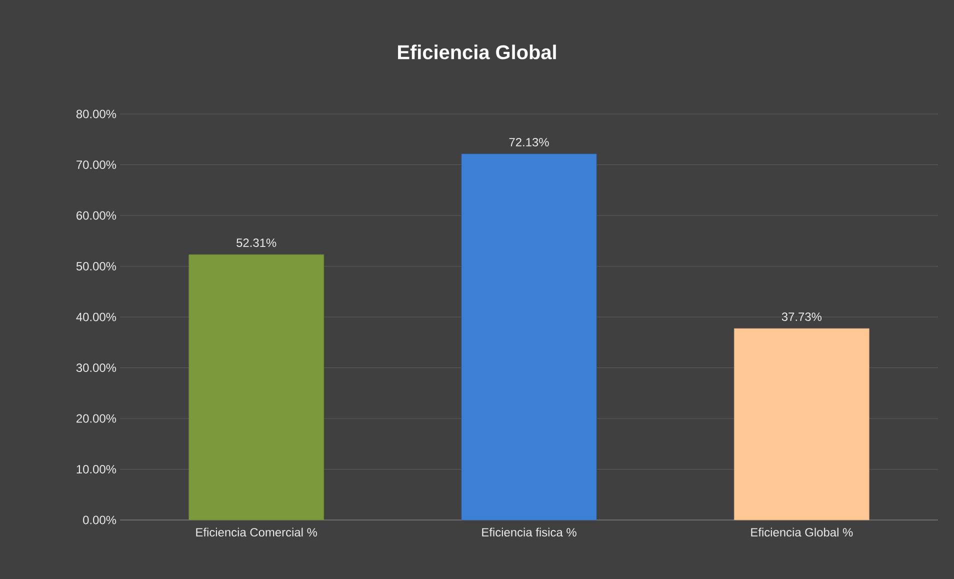 The image size is (954, 579). I want to click on y-tick-label: 10.00%, so click(96, 469).